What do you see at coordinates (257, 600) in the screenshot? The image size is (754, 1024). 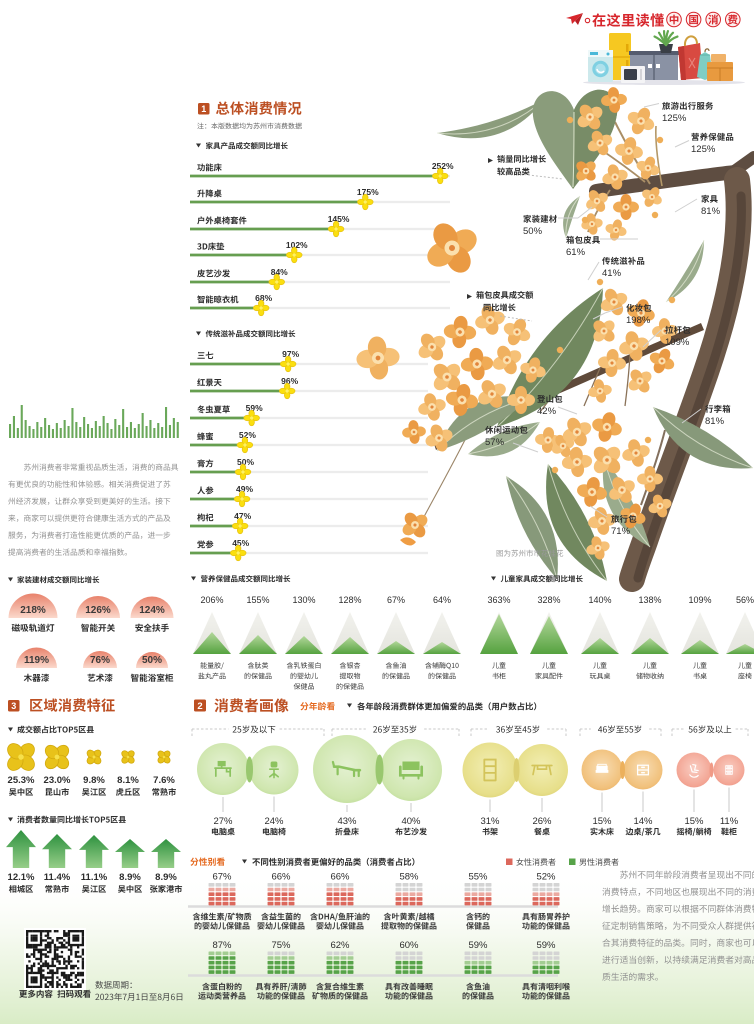 I see `svg-text: 155%` at bounding box center [257, 600].